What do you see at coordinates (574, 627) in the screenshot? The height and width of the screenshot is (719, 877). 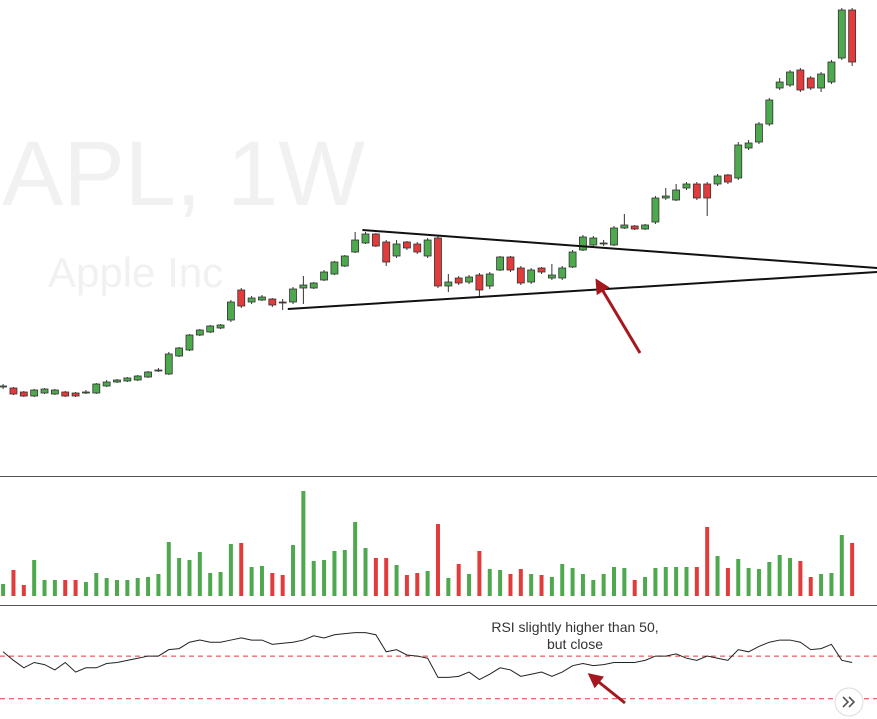 I see `annotation: RSI slightly higher than 50,` at bounding box center [574, 627].